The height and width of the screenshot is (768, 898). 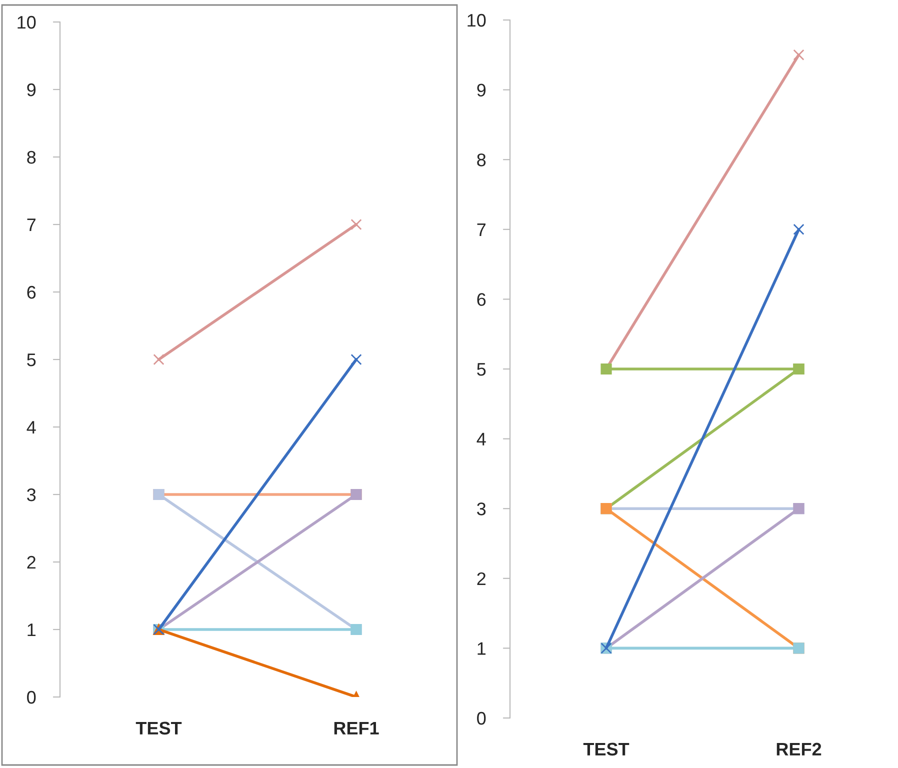 I want to click on x-tick-label: REF1, so click(x=356, y=728).